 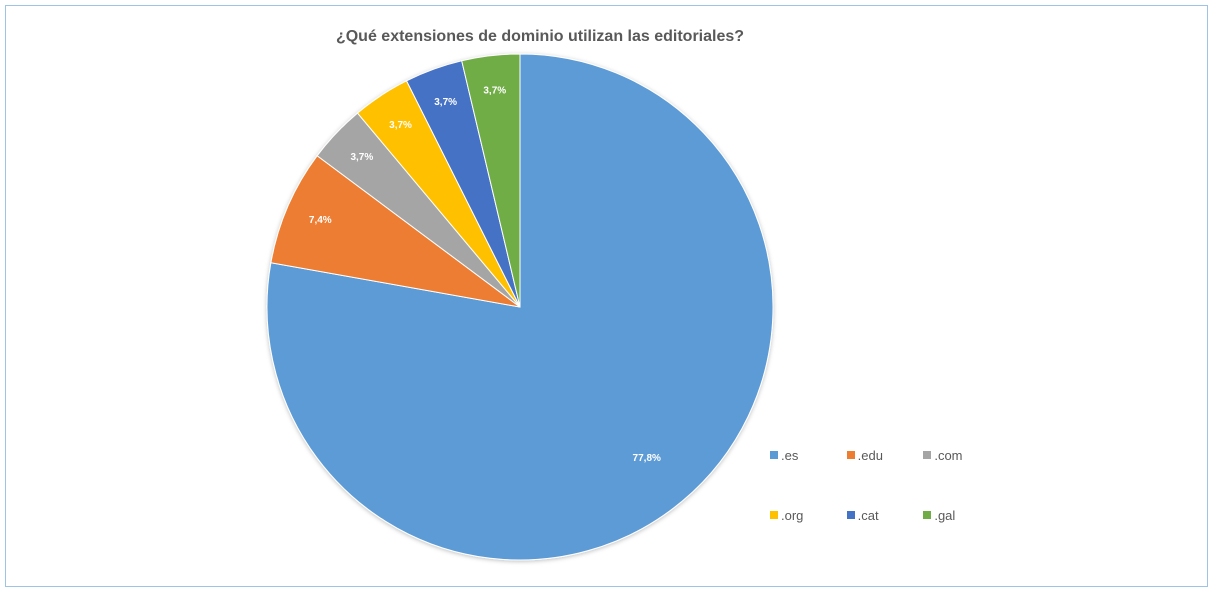 What do you see at coordinates (445, 102) in the screenshot?
I see `data-label-cat: 3,7%` at bounding box center [445, 102].